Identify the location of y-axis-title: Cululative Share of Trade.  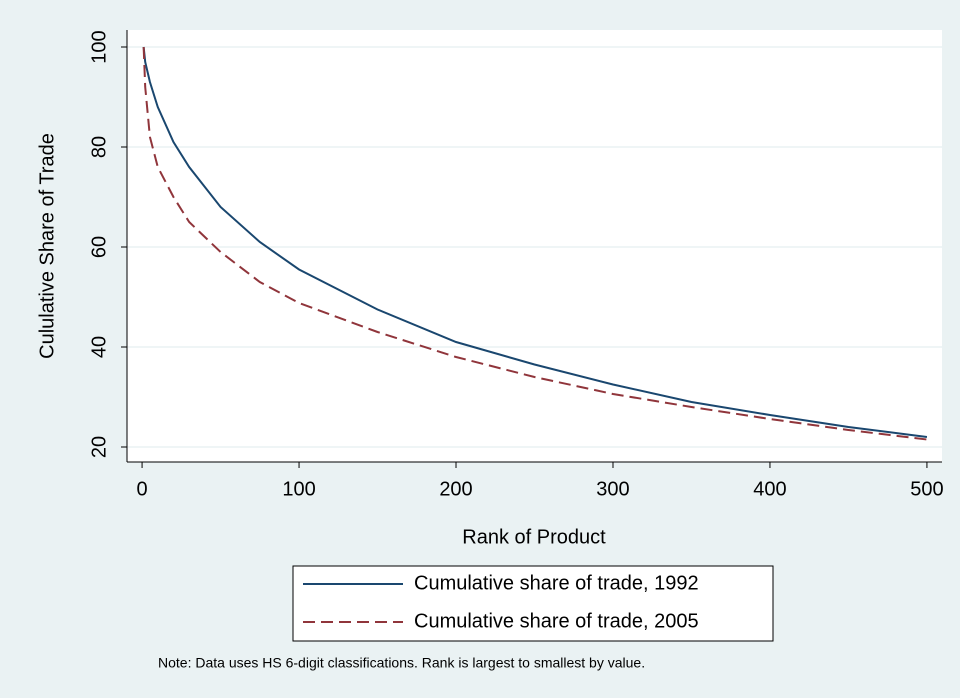
(47, 246).